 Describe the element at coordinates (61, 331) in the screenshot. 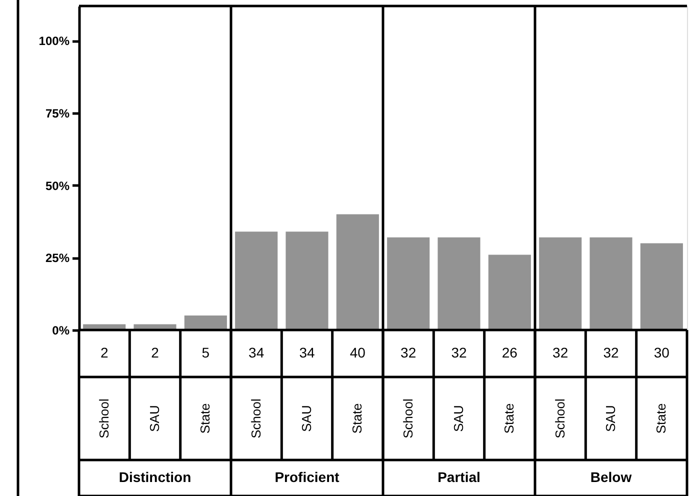

I see `y-tick-label: 0%` at that location.